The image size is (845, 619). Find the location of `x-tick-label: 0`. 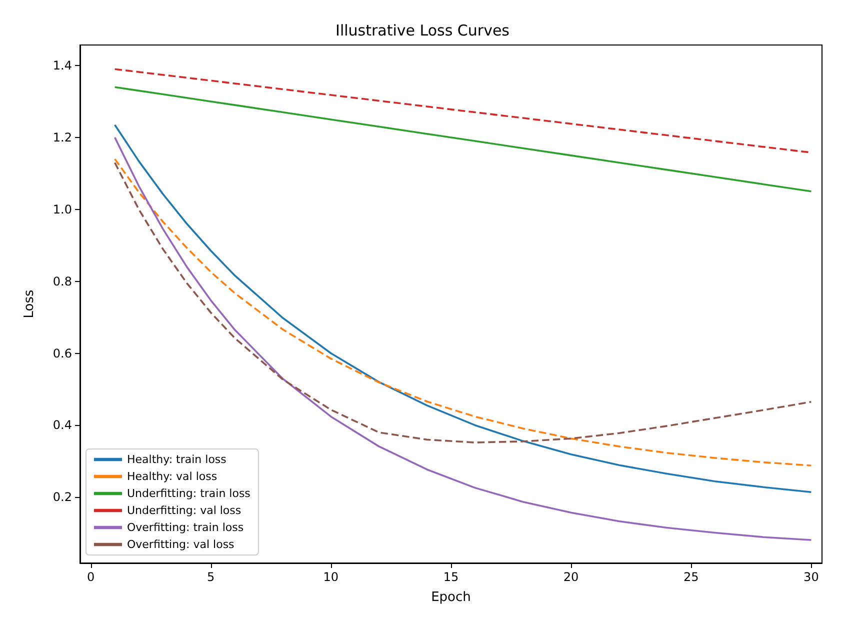

x-tick-label: 0 is located at coordinates (90, 577).